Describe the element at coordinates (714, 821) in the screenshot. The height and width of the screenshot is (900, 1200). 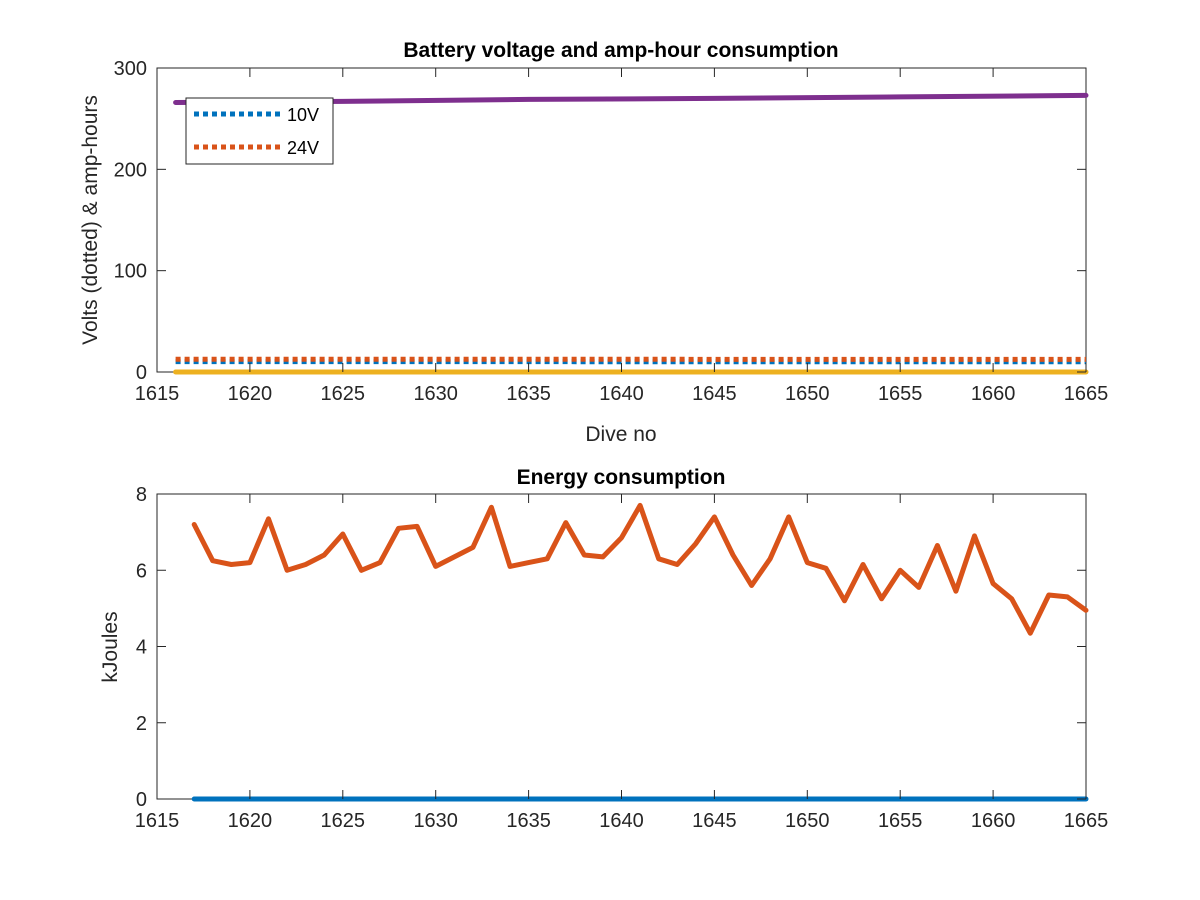
I see `energy-x-tick-label: 1645` at that location.